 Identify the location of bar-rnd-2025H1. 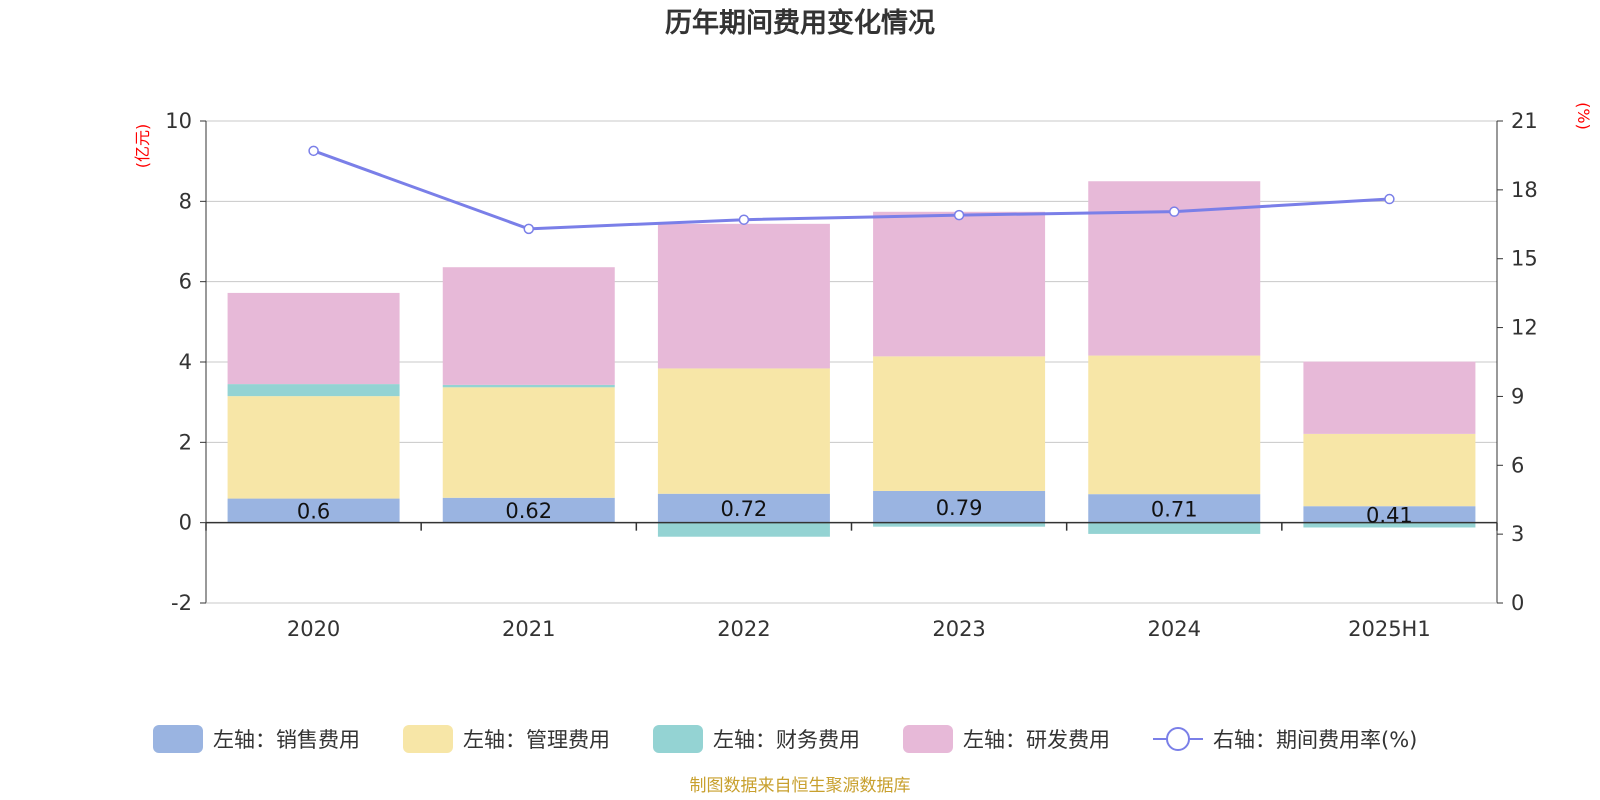
(1389, 397).